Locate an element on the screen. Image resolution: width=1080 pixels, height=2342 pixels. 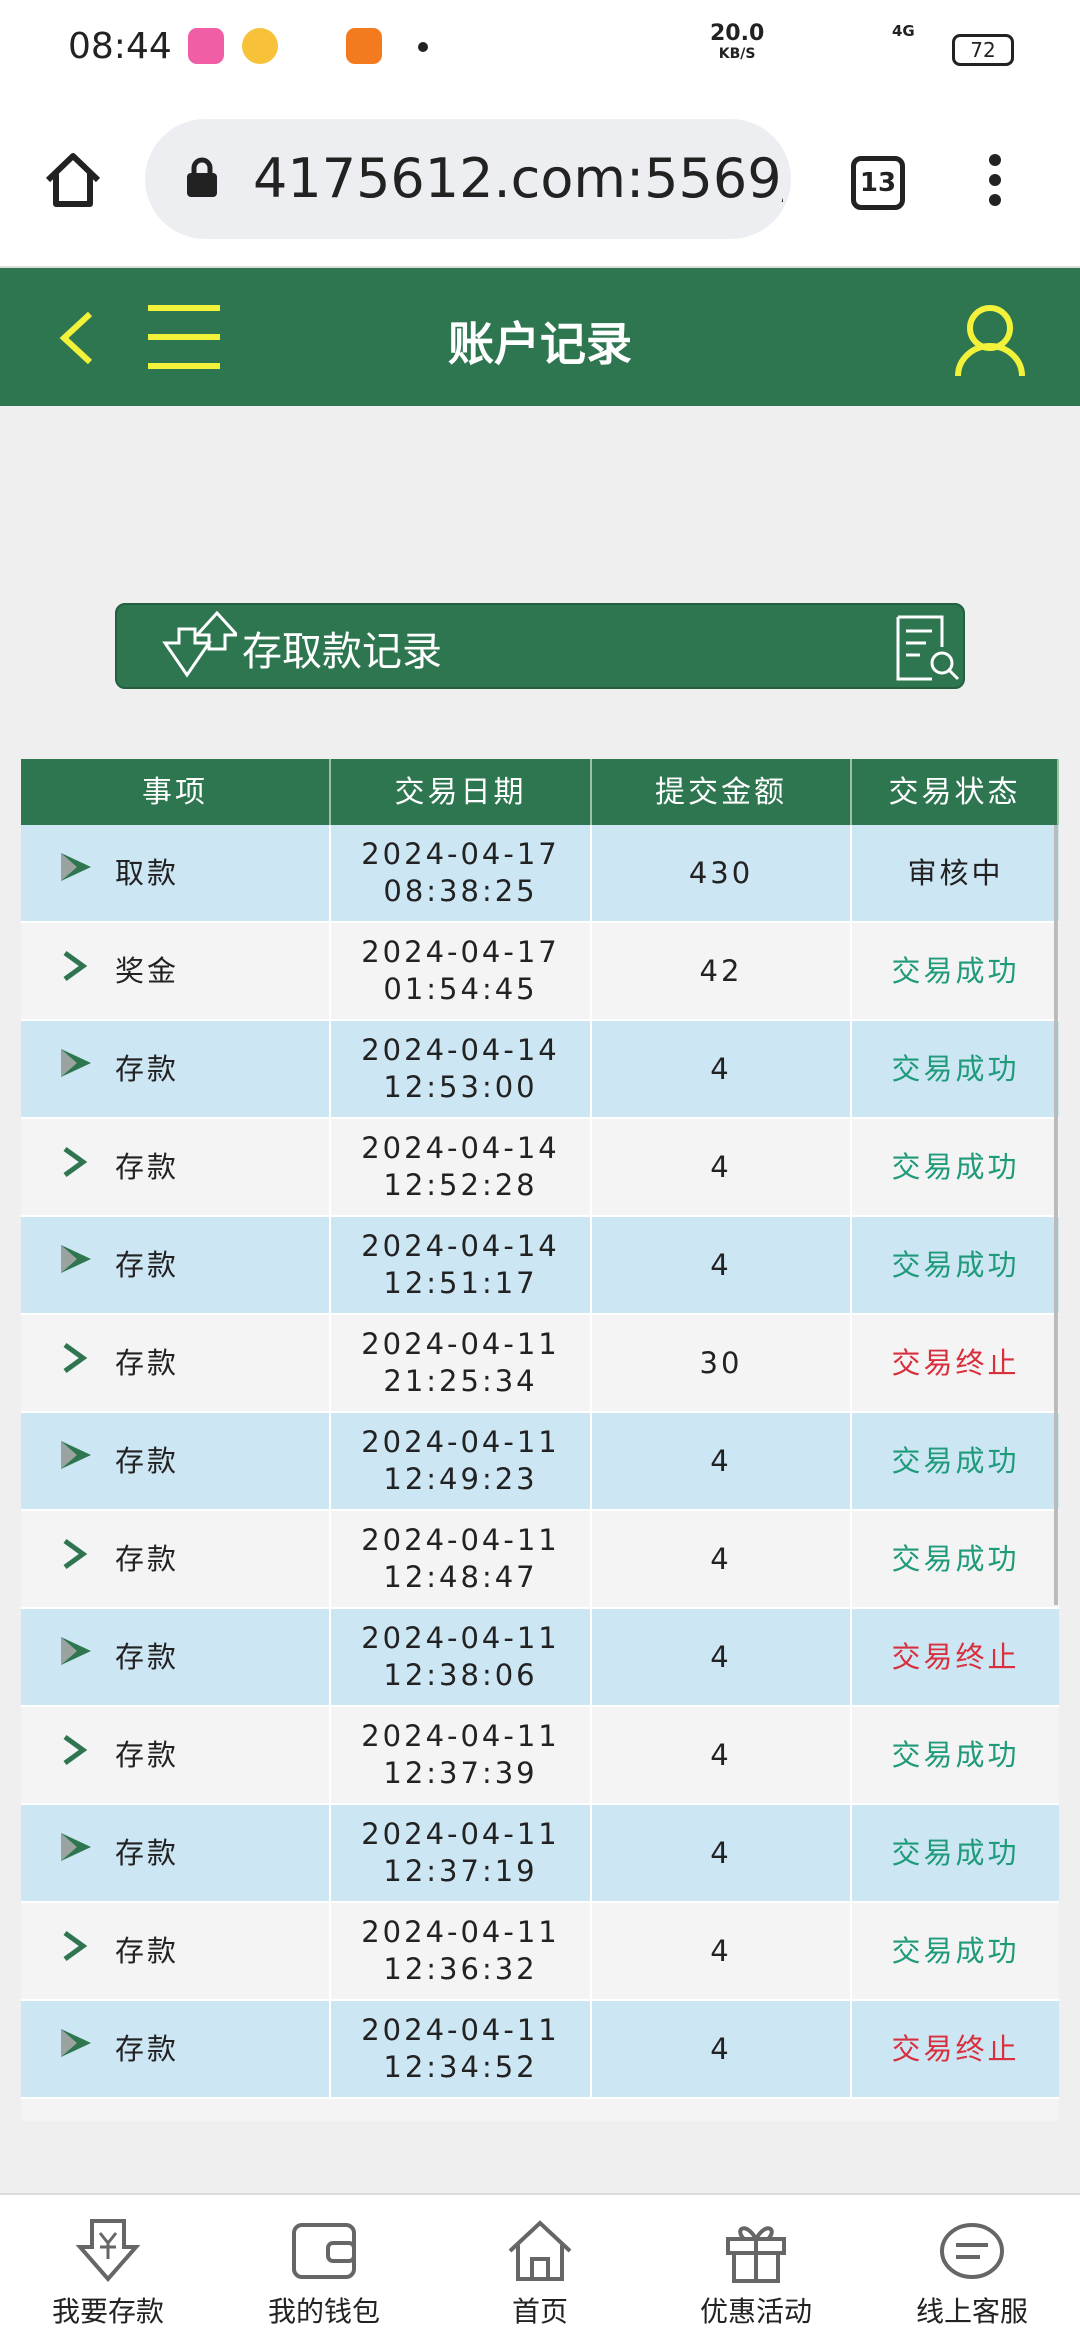
user-icon is located at coordinates (990, 340).